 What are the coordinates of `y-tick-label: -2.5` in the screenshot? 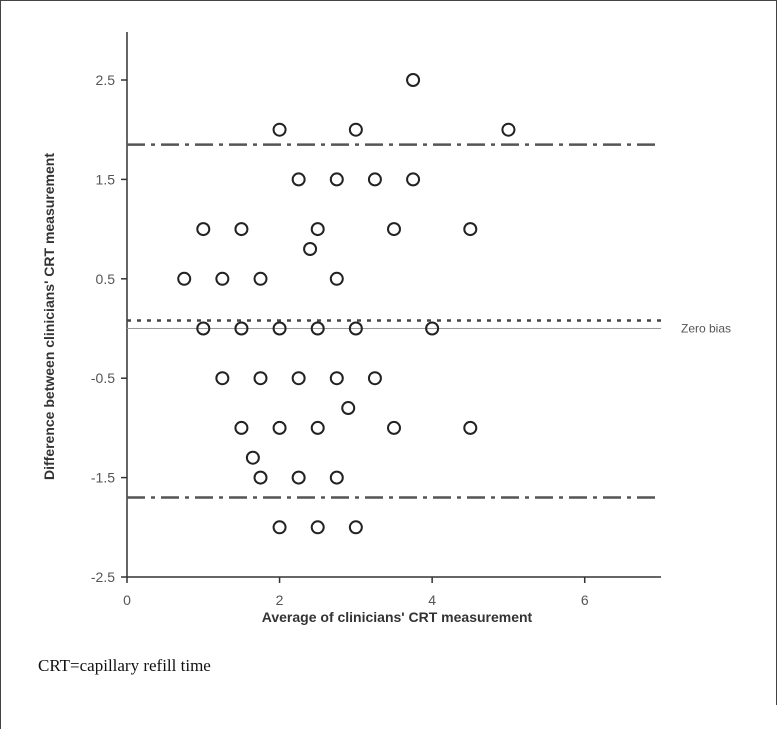 It's located at (103, 577).